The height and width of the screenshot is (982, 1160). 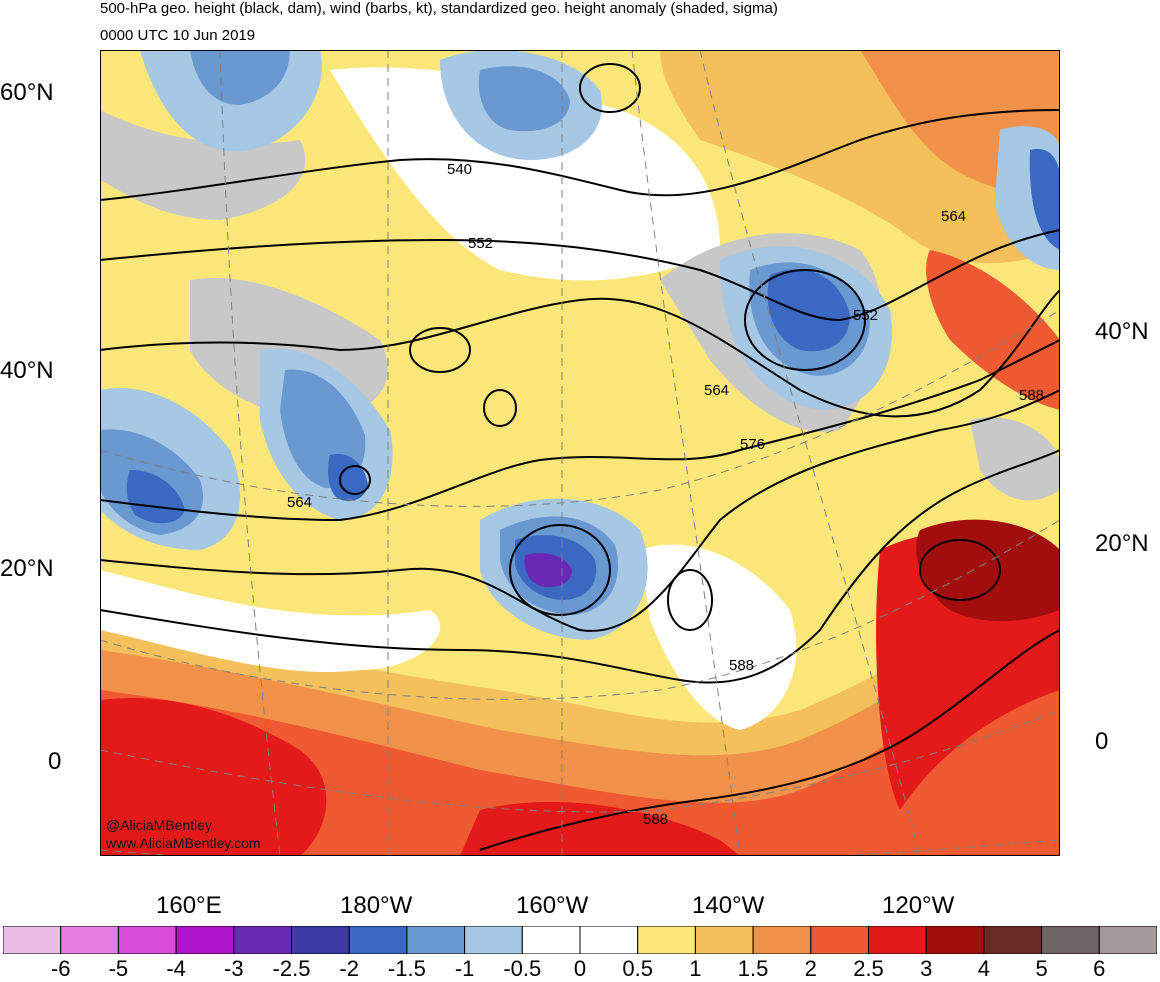 What do you see at coordinates (270, 621) in the screenshot?
I see `anomaly-shading-white-w` at bounding box center [270, 621].